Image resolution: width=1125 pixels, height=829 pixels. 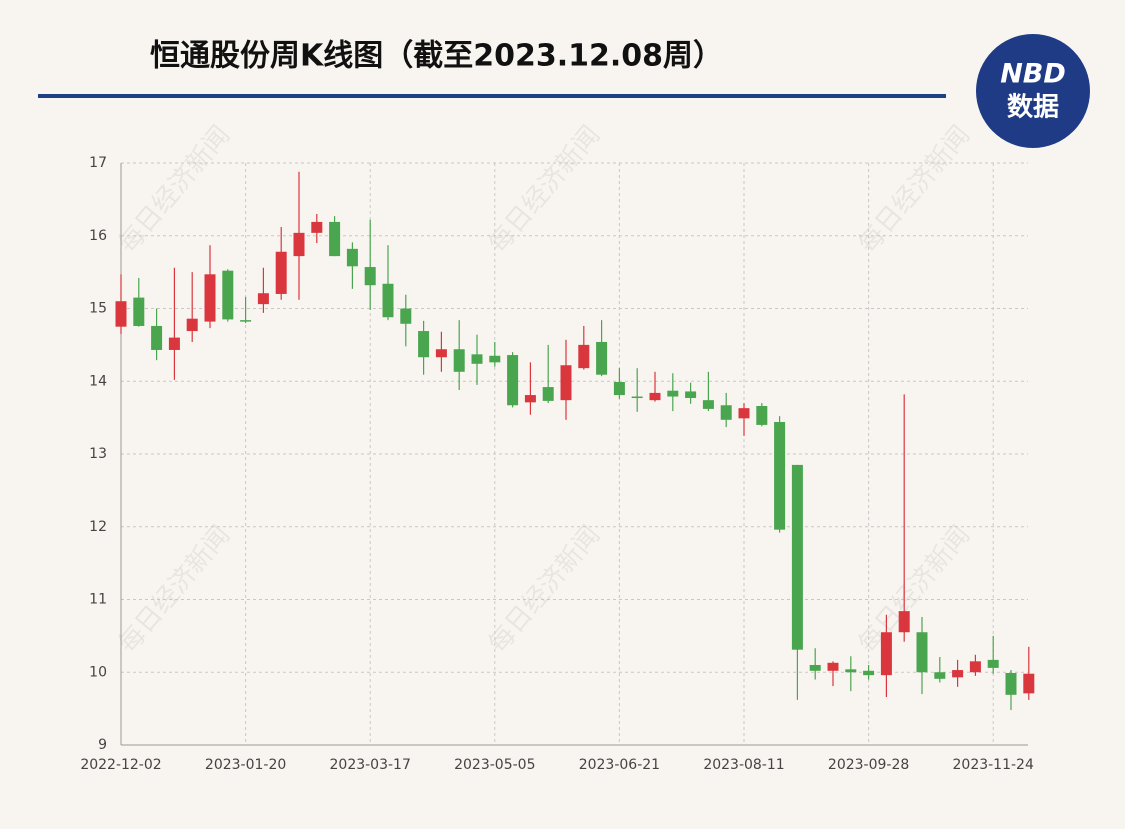 What do you see at coordinates (993, 765) in the screenshot?
I see `x-tick-label: 2023-11-24` at bounding box center [993, 765].